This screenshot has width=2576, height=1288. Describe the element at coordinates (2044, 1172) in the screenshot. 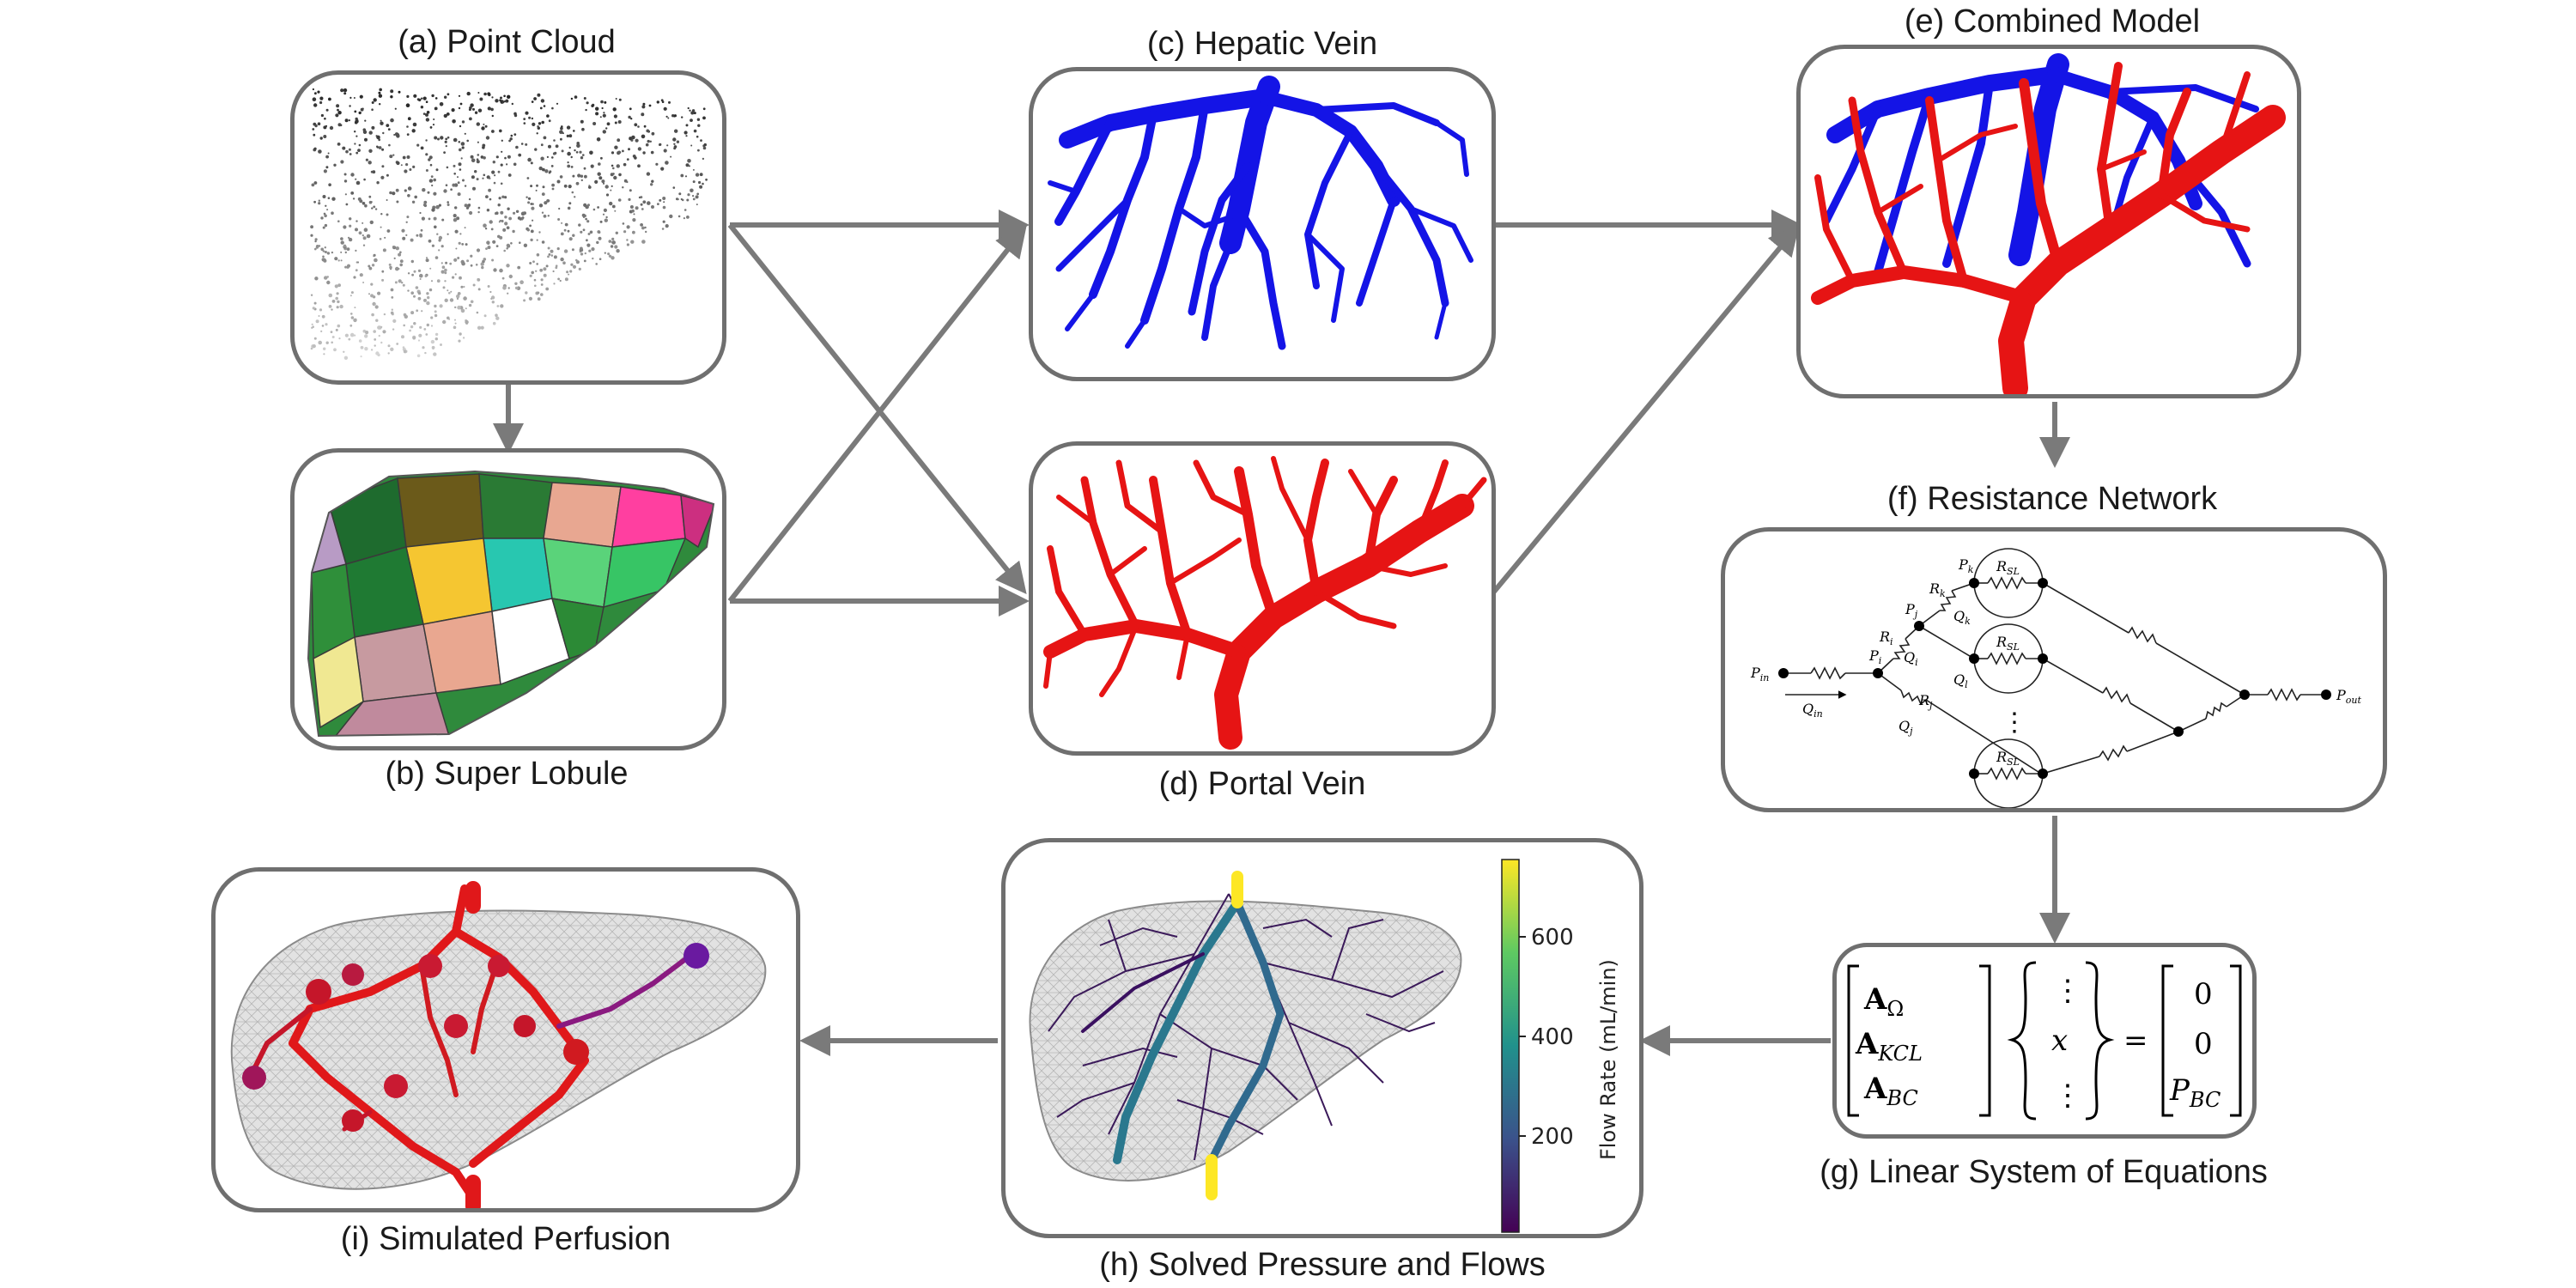

I see `caption-linear-system: (g) Linear System of Equations` at that location.